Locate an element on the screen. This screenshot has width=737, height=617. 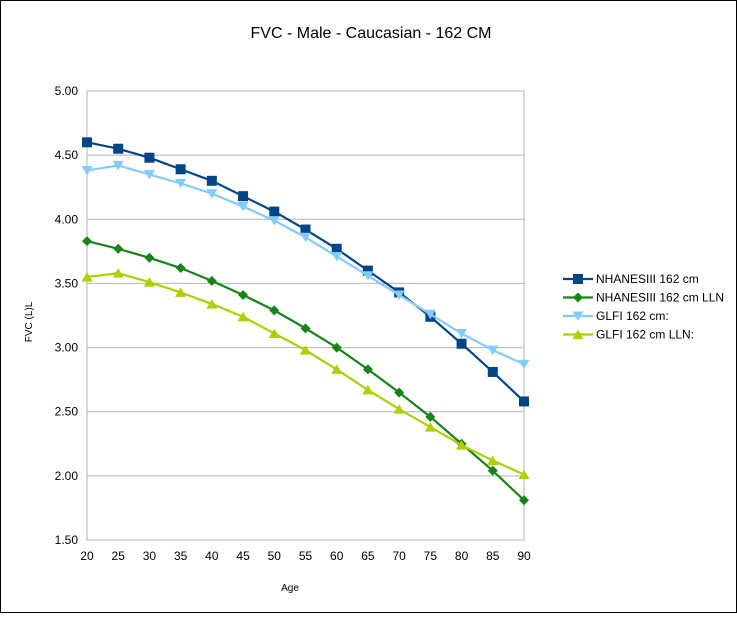
x-tick-label: 55 is located at coordinates (306, 556).